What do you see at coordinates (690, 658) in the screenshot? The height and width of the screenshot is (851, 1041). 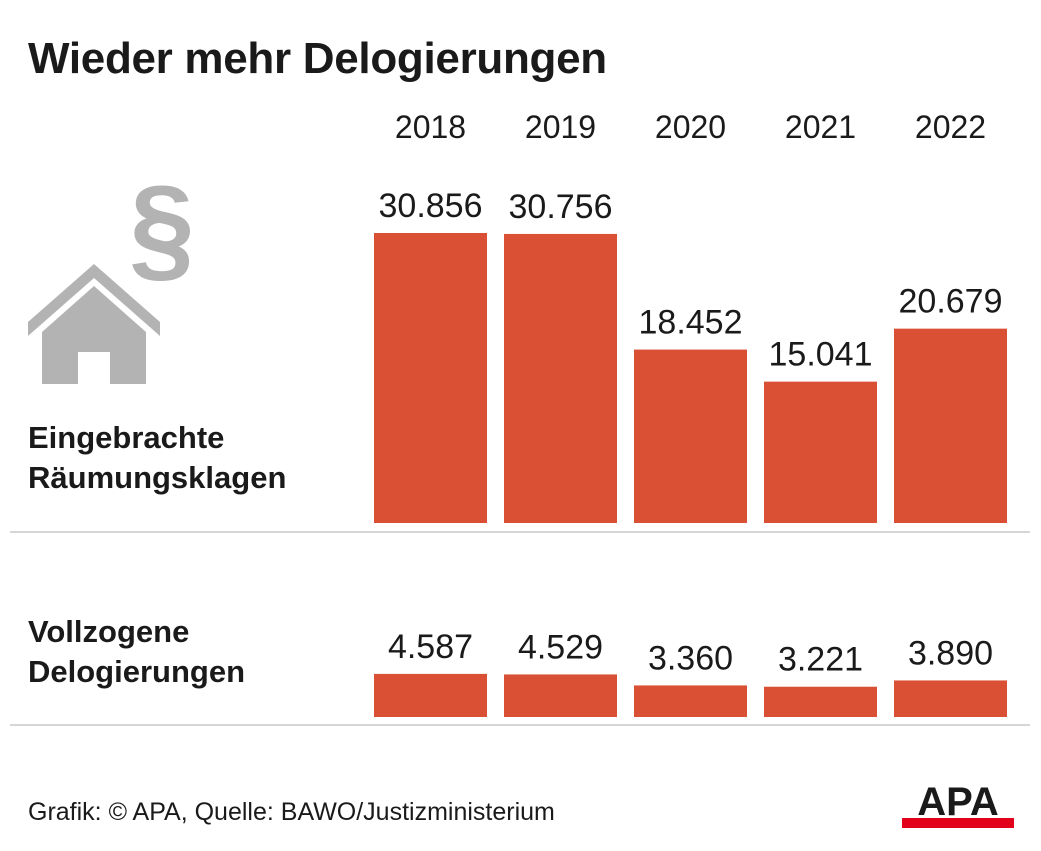 I see `data-label: 3.360` at bounding box center [690, 658].